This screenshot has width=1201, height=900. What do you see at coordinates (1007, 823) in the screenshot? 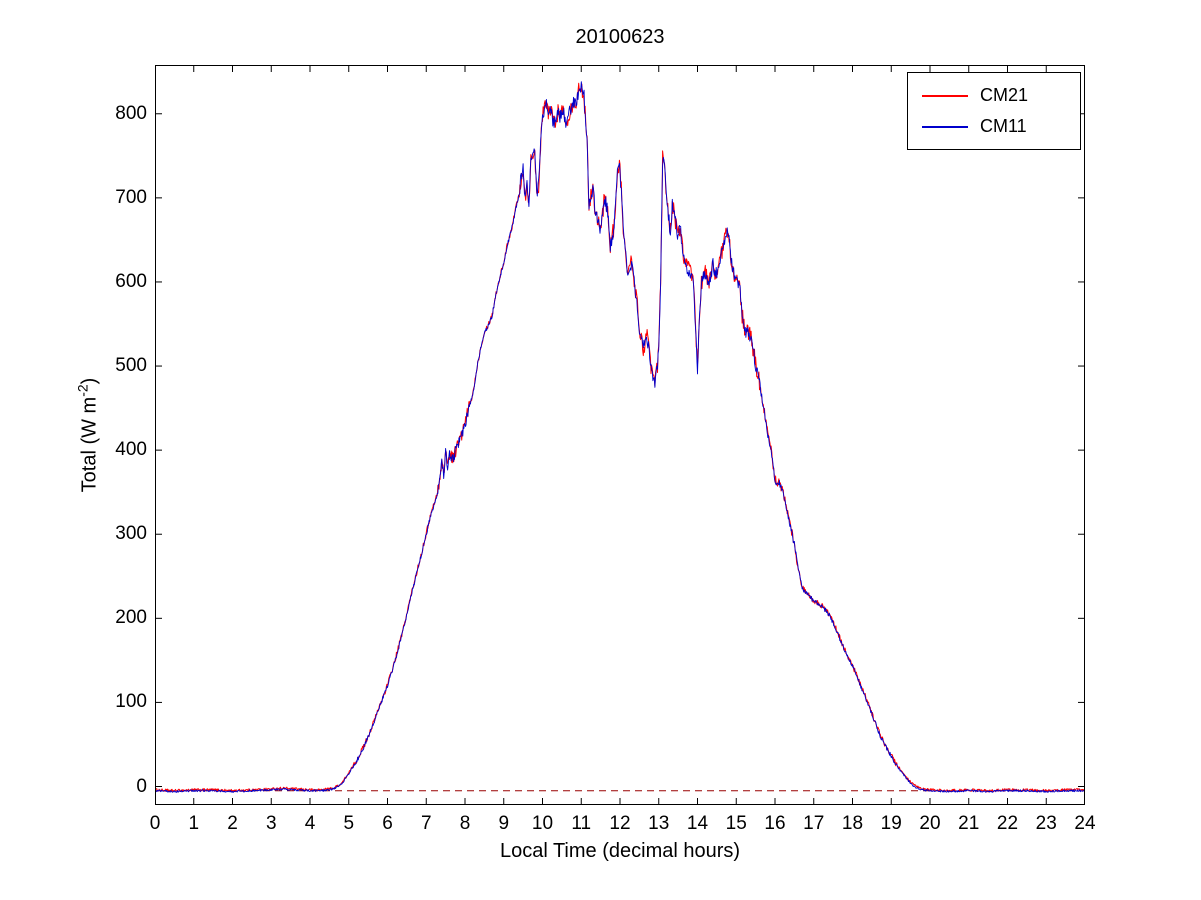
I see `x-tick-label: 22` at bounding box center [1007, 823].